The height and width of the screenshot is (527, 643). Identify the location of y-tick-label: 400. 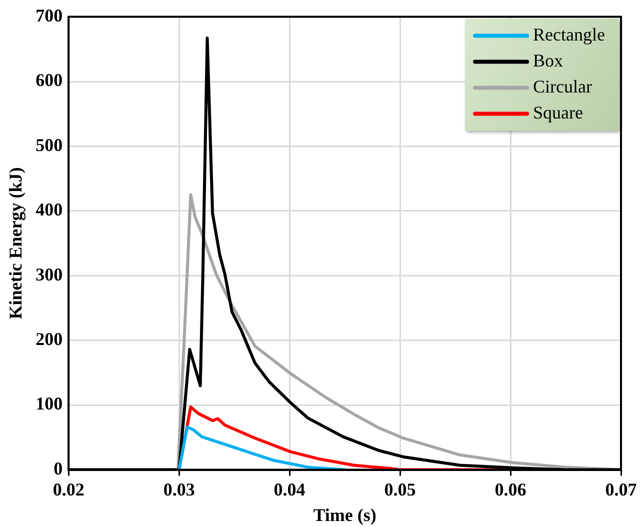
(49, 210).